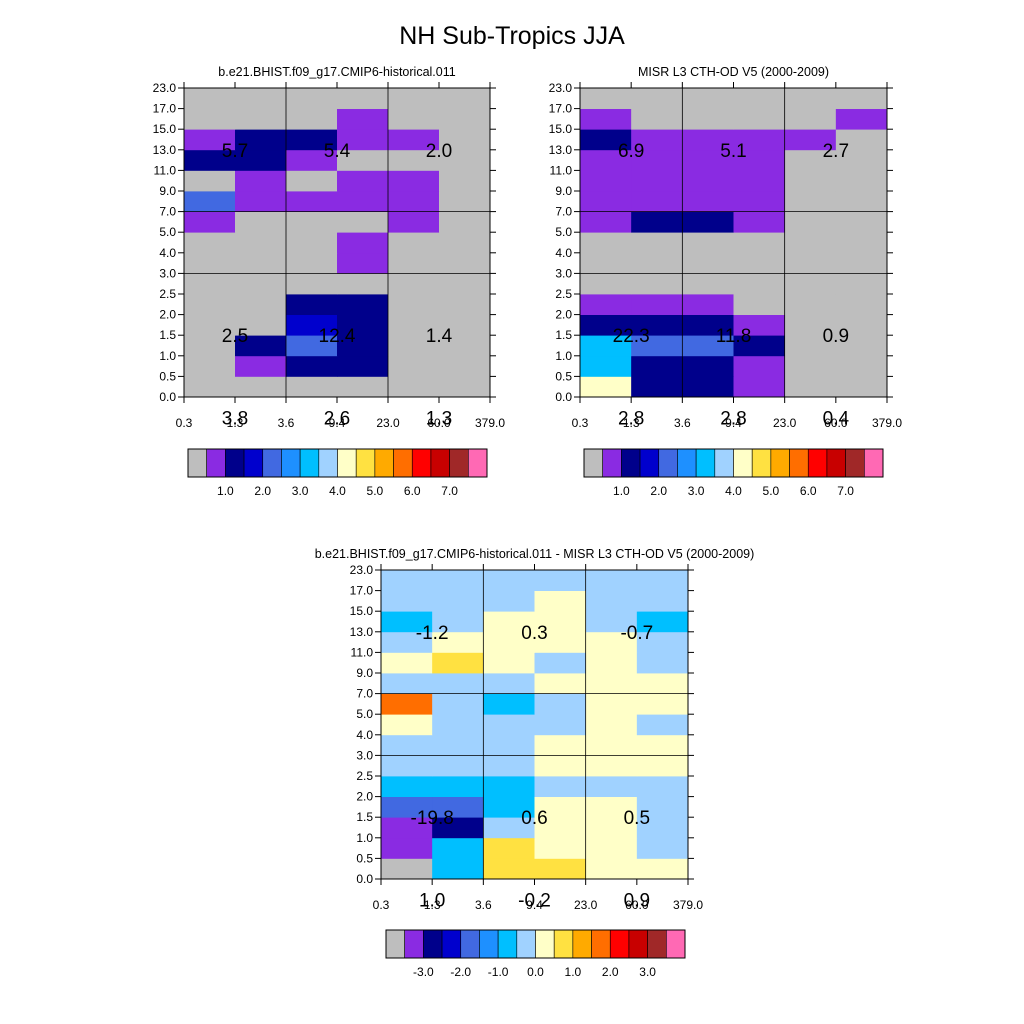  I want to click on y-tick-label: 4.0, so click(167, 253).